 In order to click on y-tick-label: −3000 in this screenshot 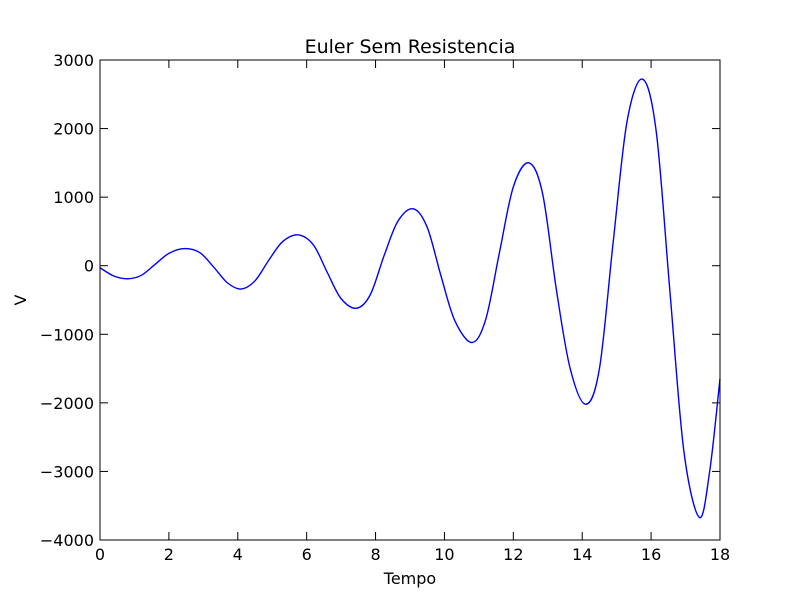, I will do `click(67, 471)`.